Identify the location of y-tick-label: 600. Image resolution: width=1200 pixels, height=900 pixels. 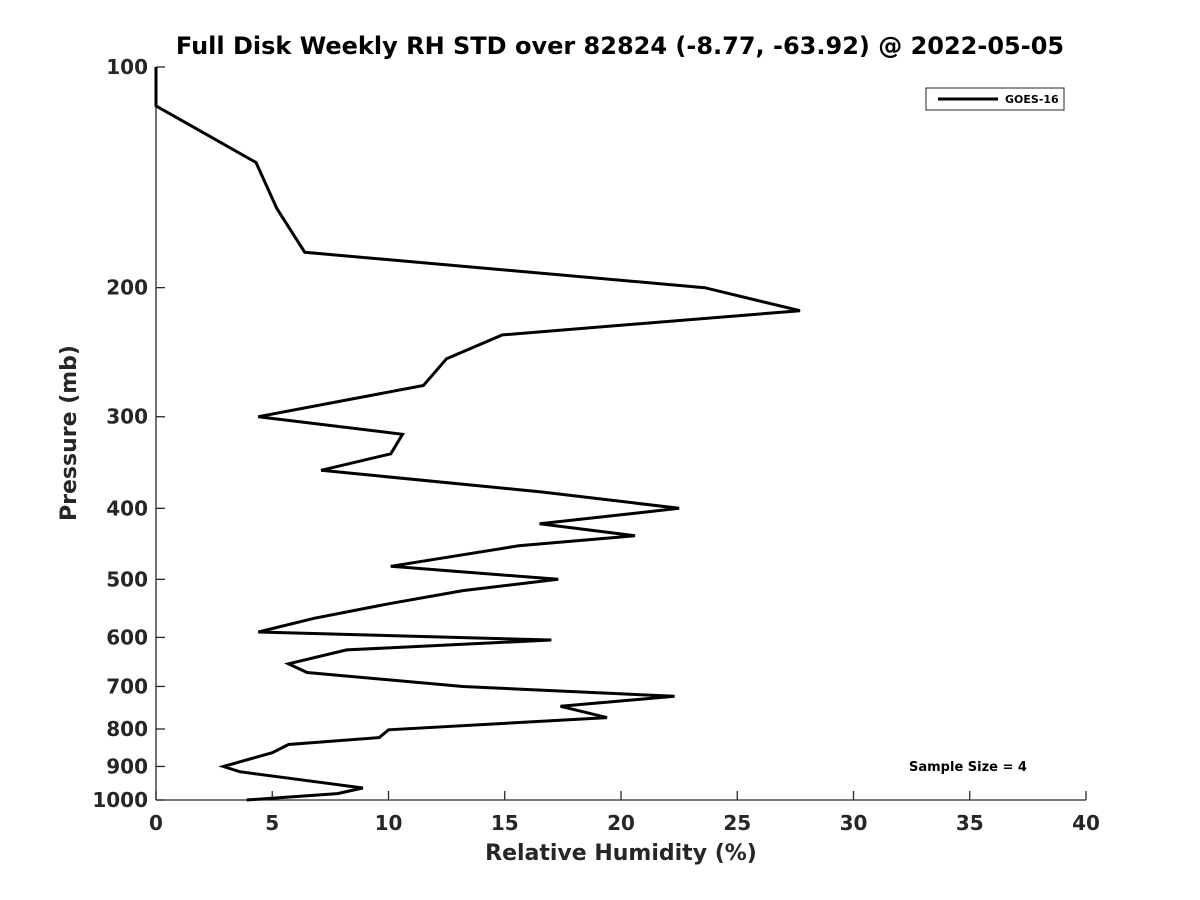
(127, 637).